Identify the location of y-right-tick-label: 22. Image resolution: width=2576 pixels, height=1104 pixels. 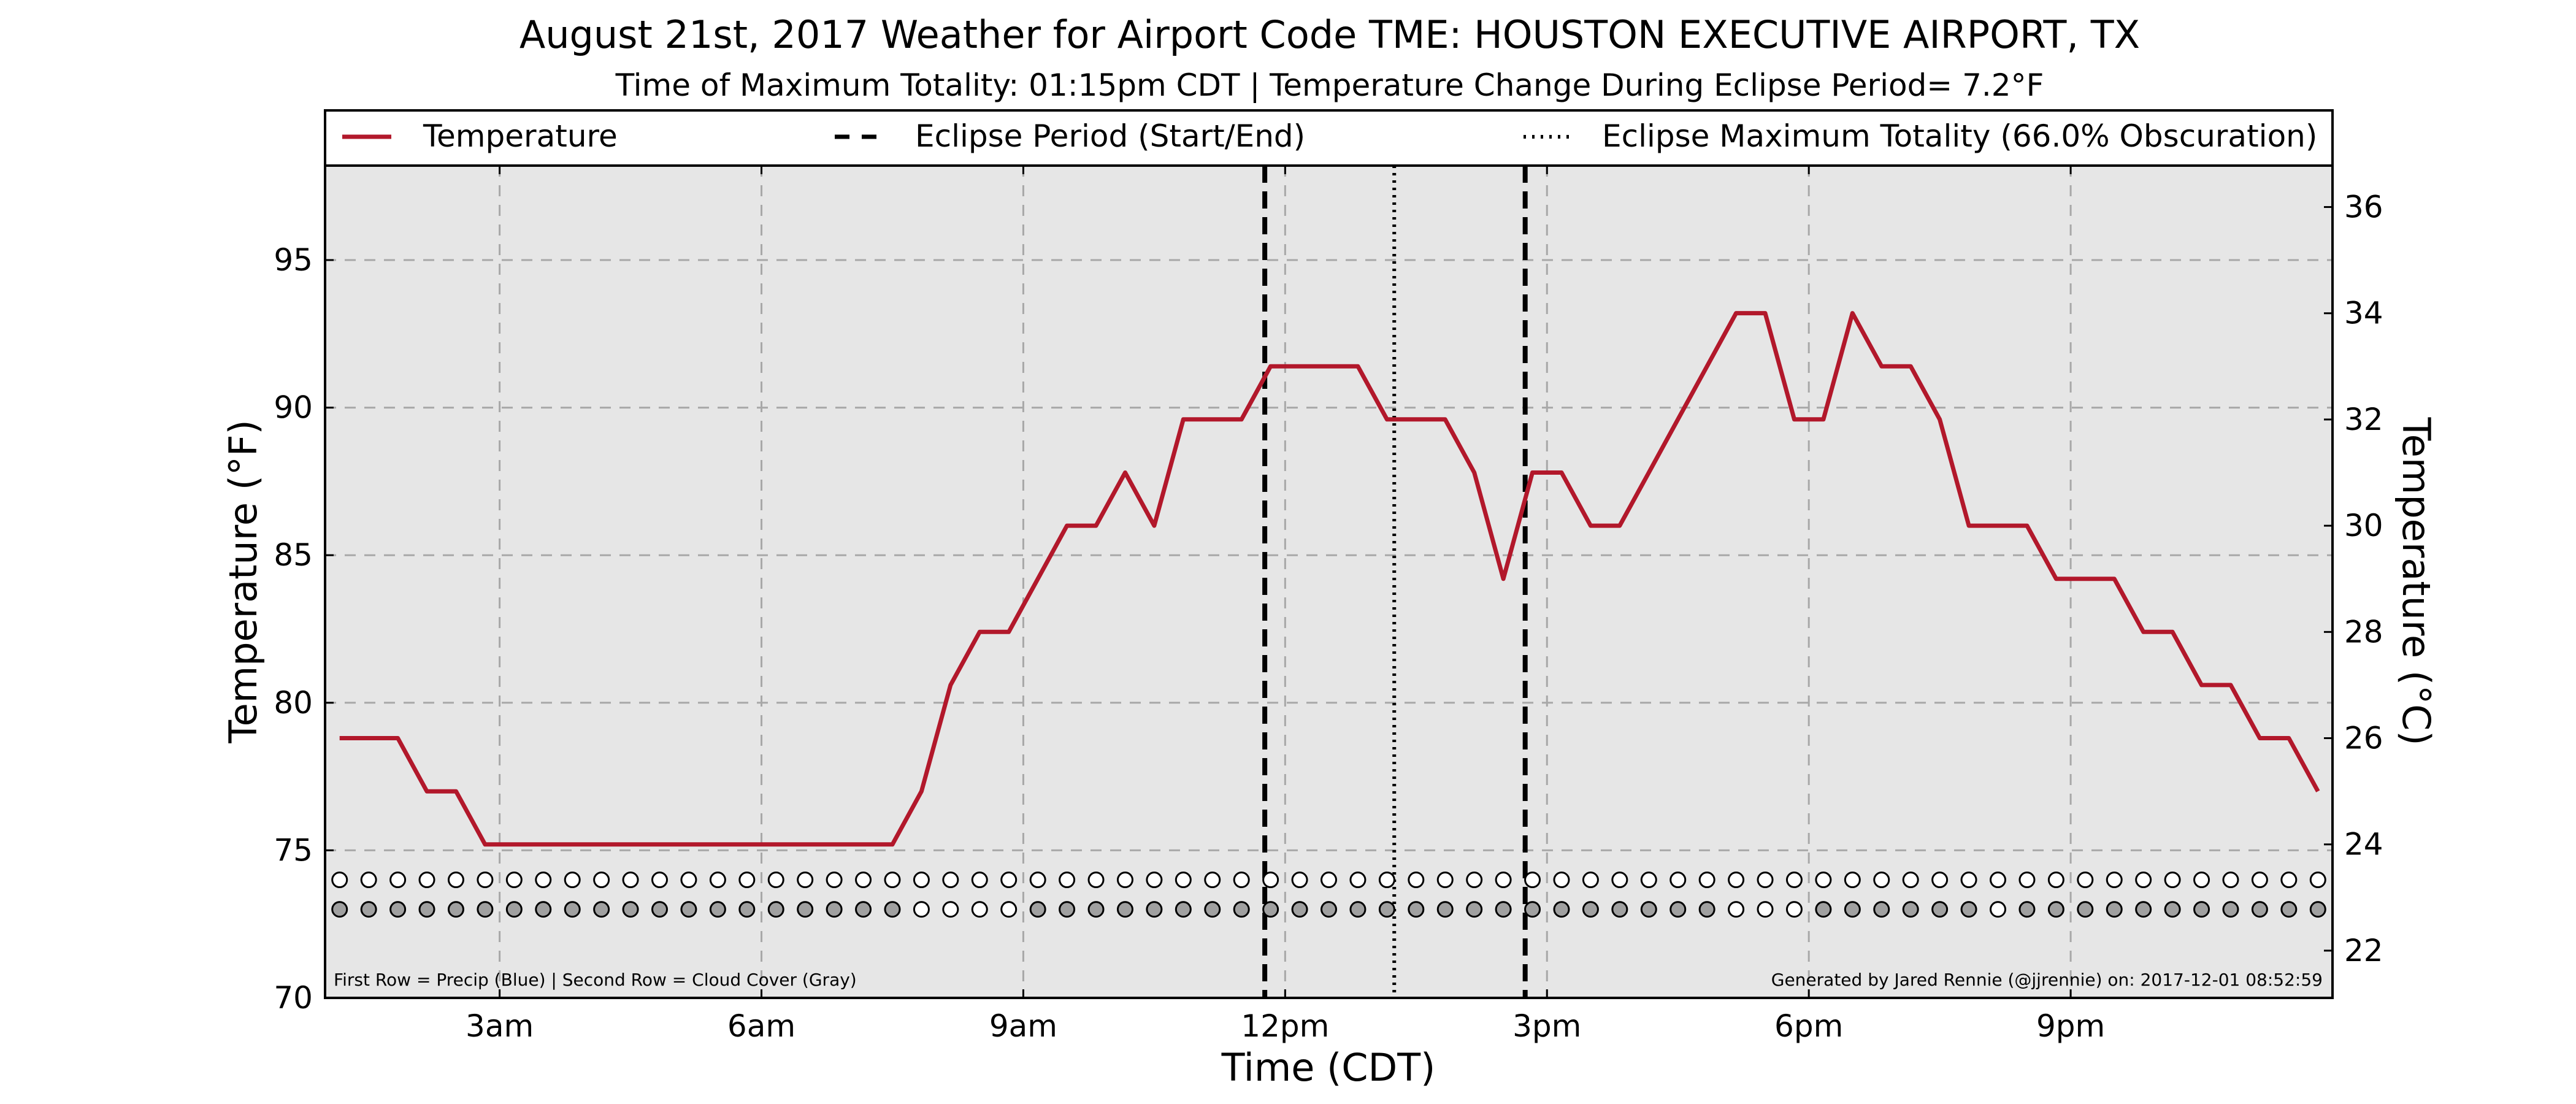
(2363, 950).